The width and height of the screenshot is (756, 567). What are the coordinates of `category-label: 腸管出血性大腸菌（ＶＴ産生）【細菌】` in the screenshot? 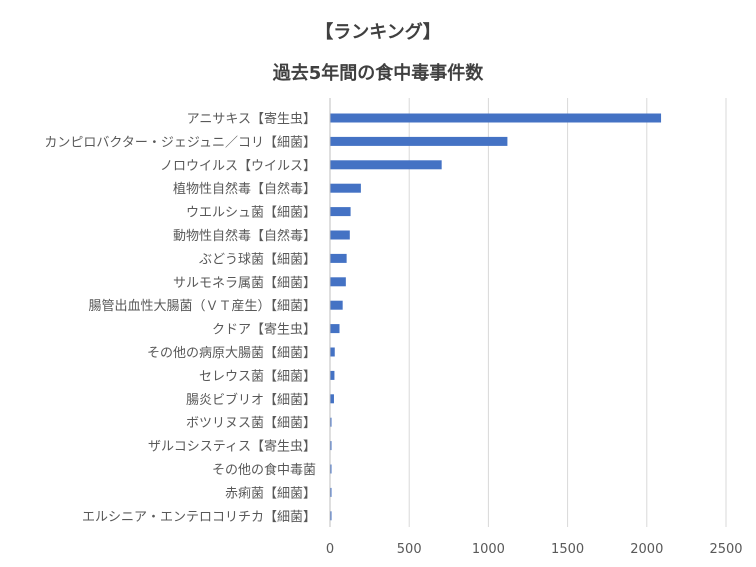 It's located at (202, 306).